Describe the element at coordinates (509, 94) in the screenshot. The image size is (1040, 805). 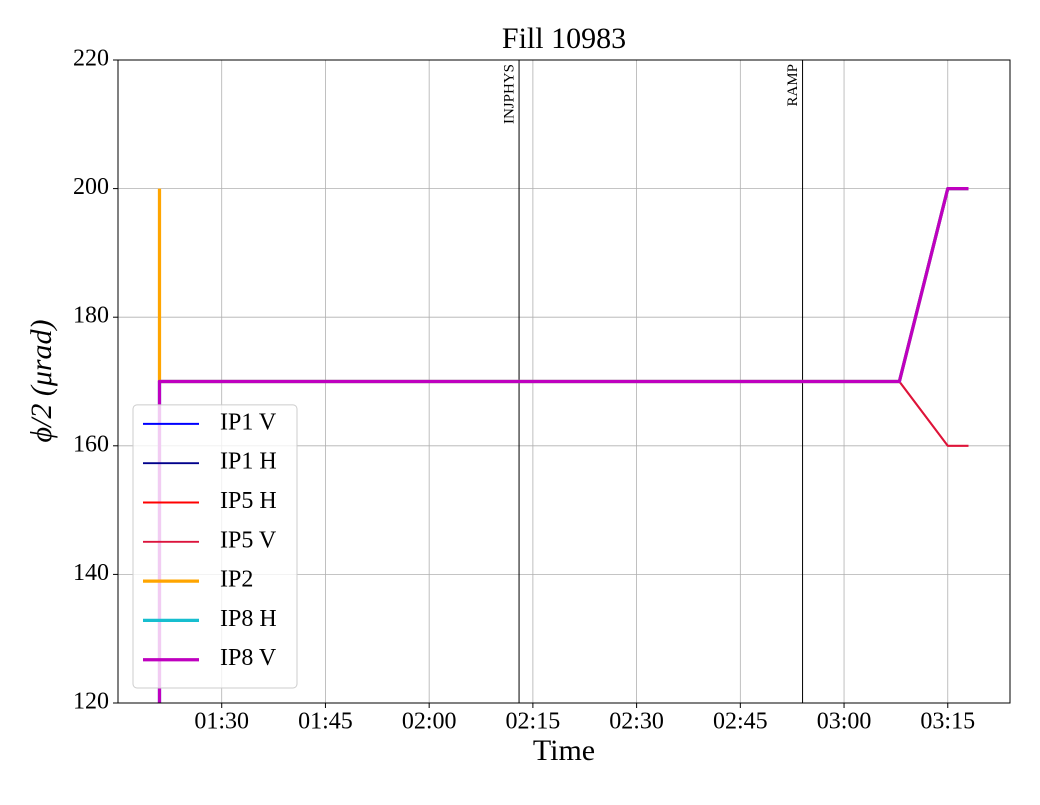
I see `event-label: INJPHYS` at that location.